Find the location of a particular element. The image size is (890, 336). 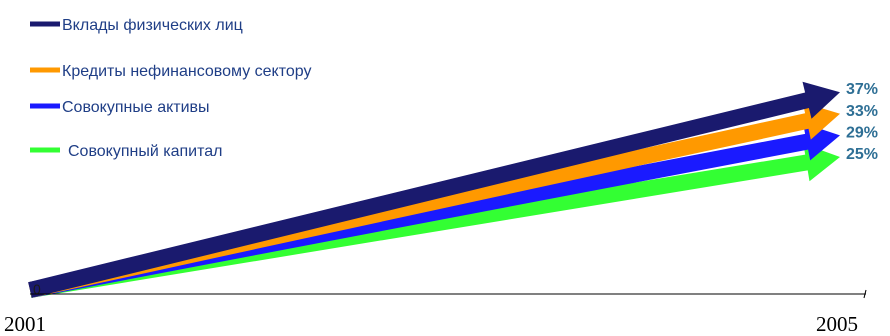

legend-label-2: Кредиты нефинансовому сектору is located at coordinates (186, 71).